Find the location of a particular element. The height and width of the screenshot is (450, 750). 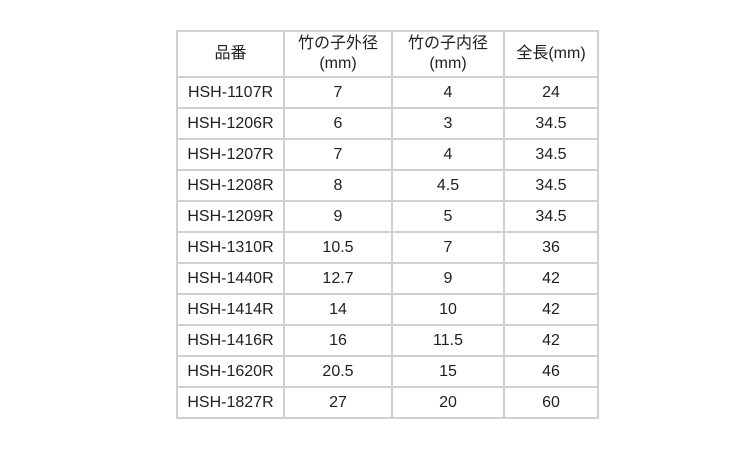

part-number-cell: HSH-1310R is located at coordinates (230, 247).